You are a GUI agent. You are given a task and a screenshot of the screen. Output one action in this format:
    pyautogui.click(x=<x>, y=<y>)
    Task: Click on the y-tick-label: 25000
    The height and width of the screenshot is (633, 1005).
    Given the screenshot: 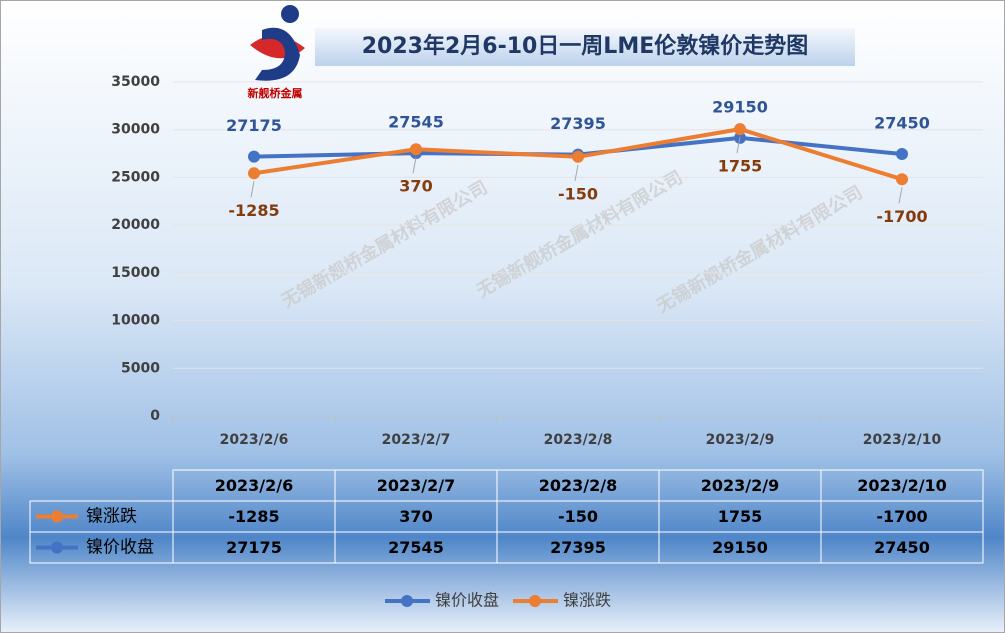 What is the action you would take?
    pyautogui.click(x=135, y=177)
    